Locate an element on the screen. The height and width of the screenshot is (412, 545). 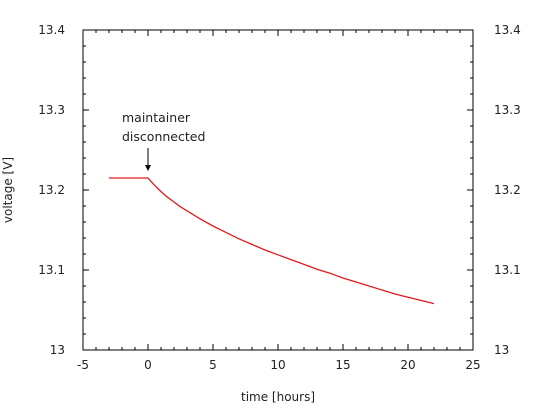
x-tick-label: 25 is located at coordinates (472, 365).